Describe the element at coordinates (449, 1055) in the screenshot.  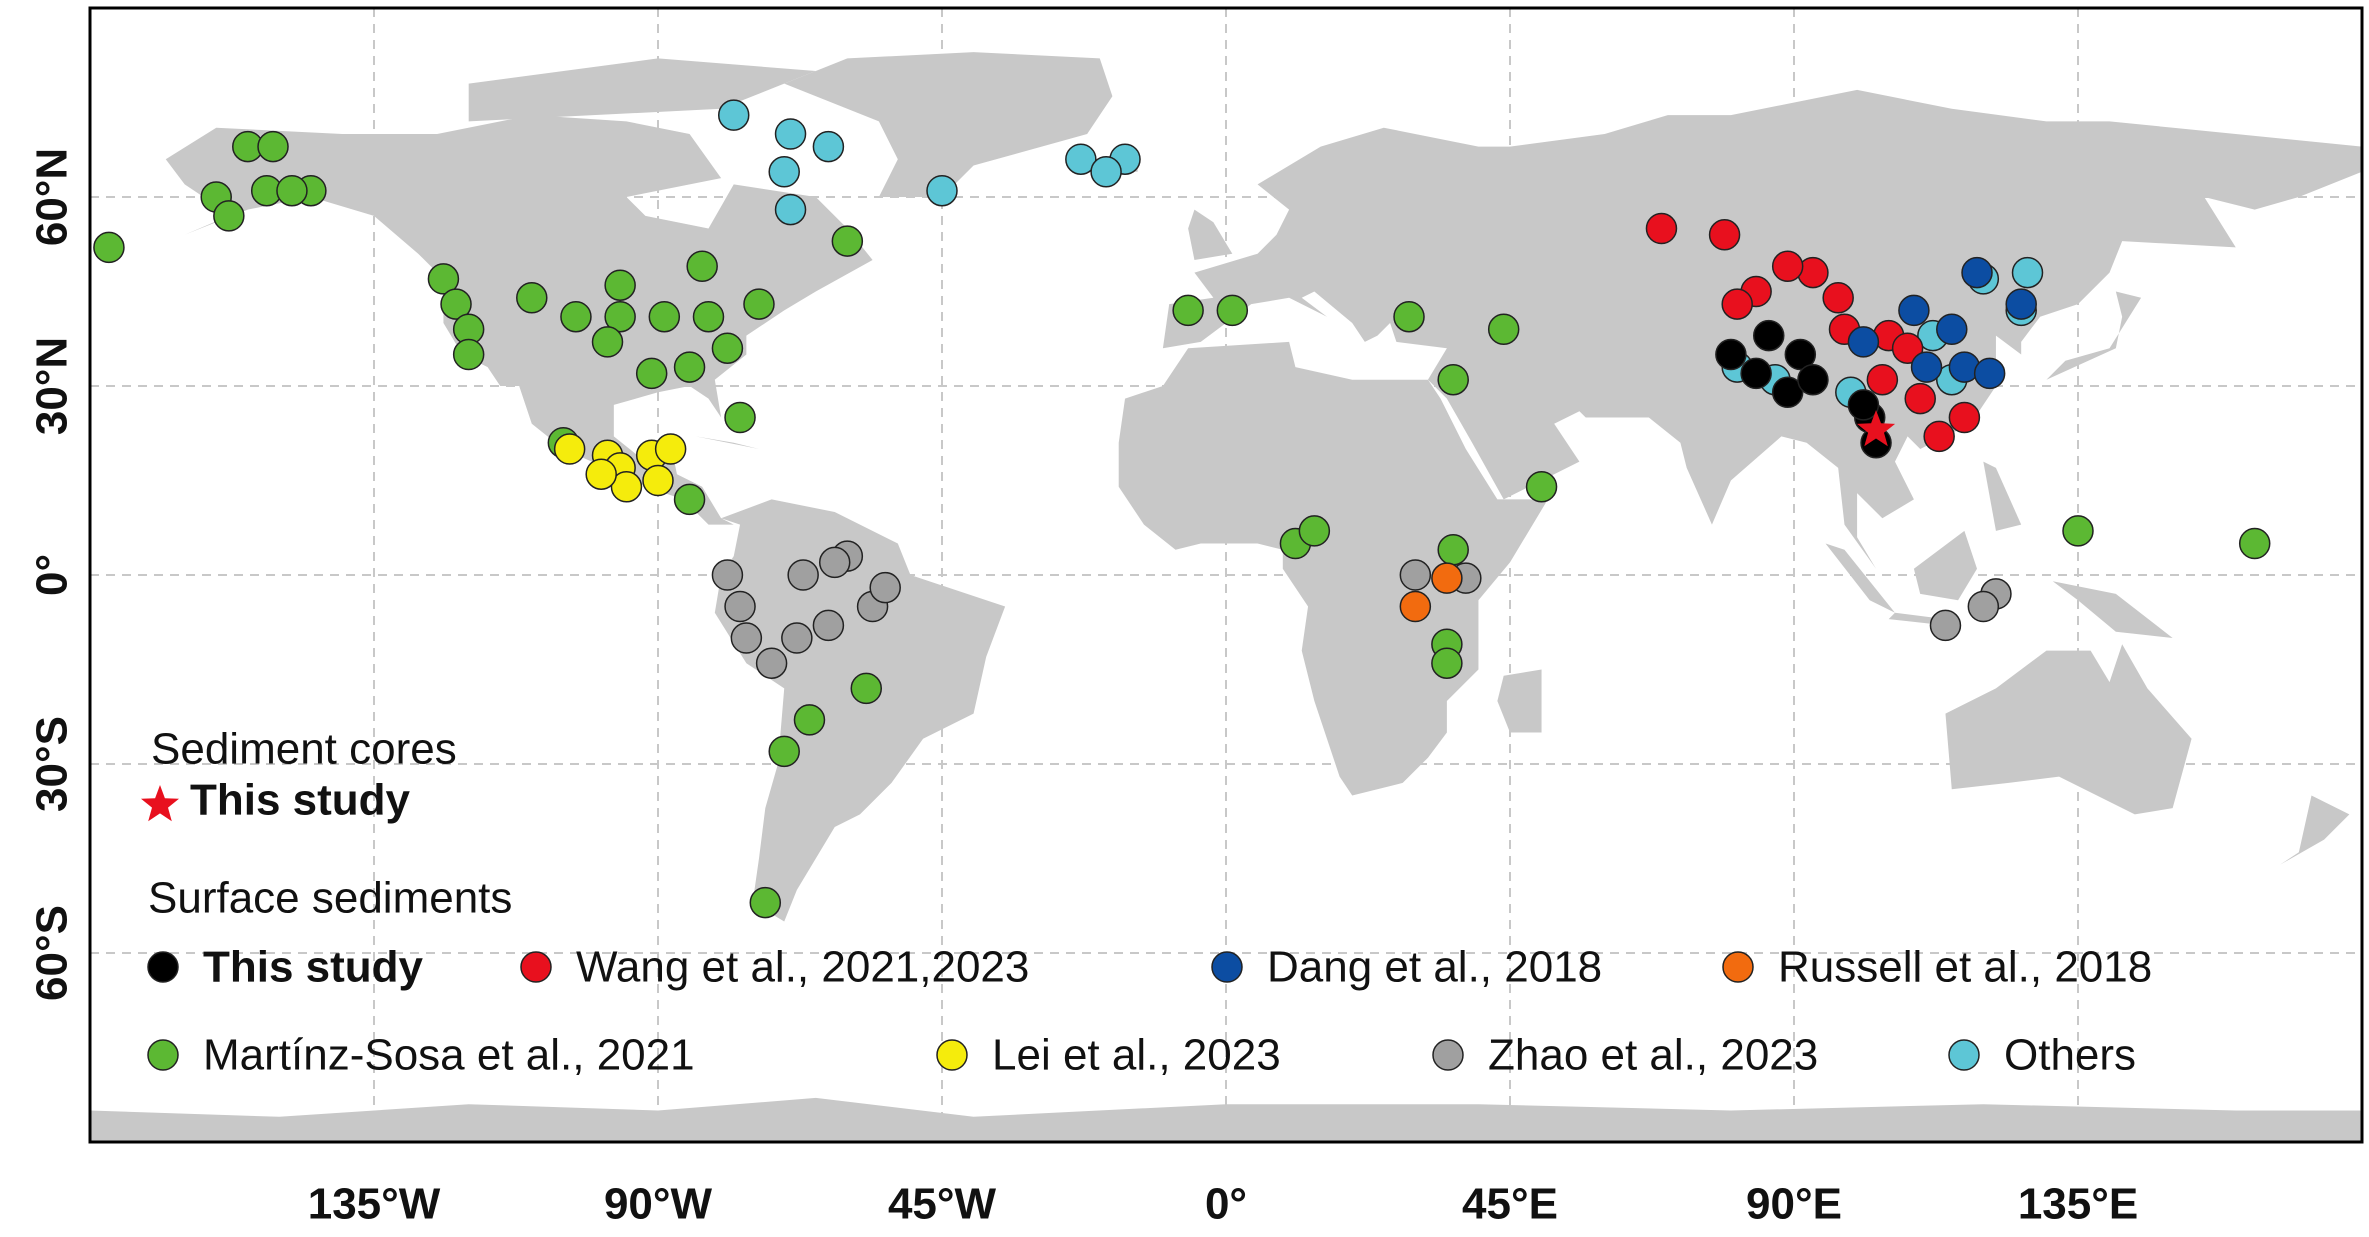
I see `legend-label: Martínz-Sosa et al., 2021` at that location.